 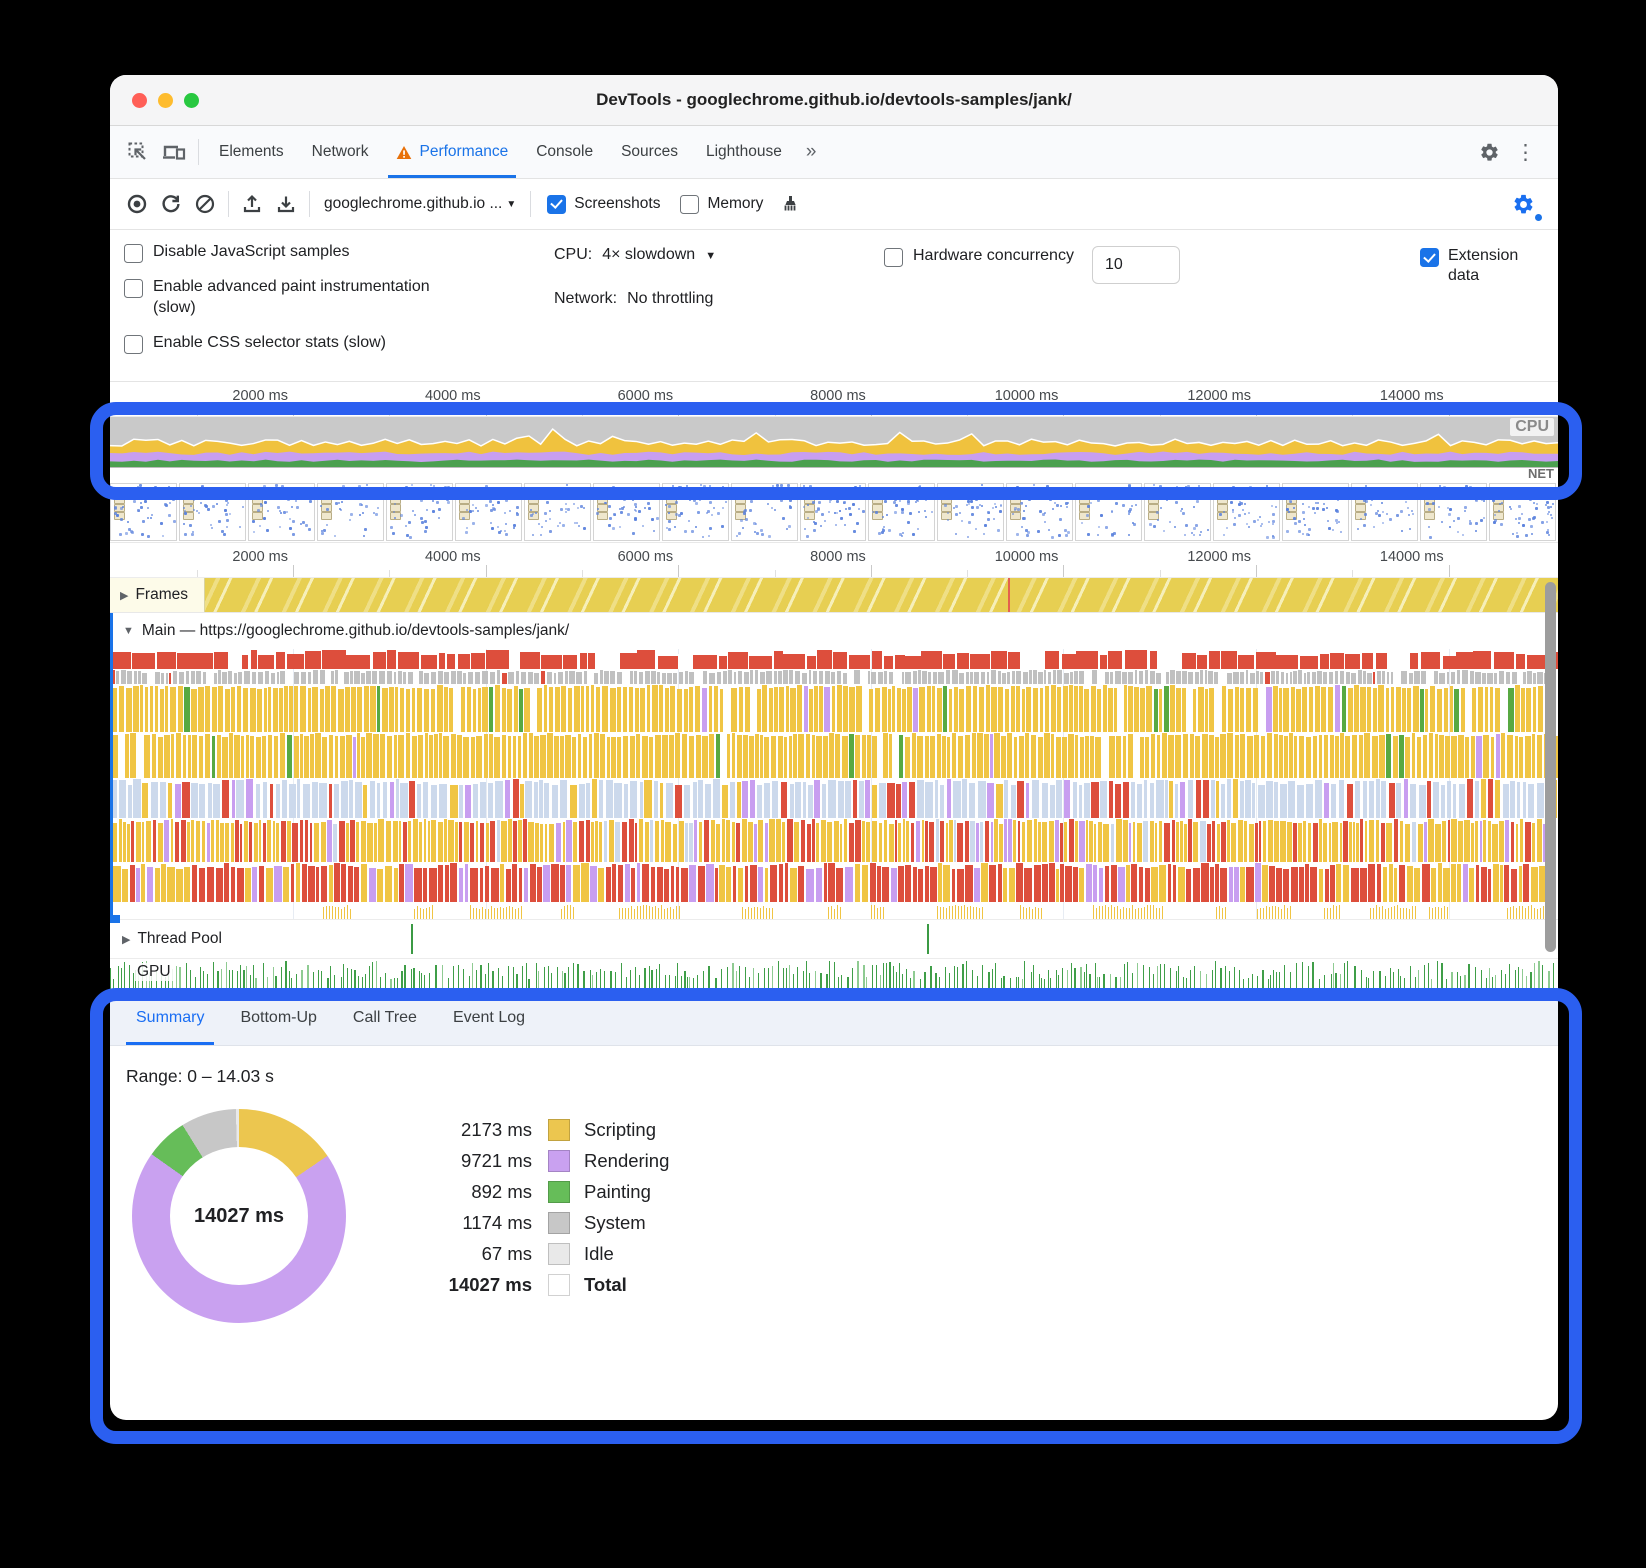 What do you see at coordinates (138, 152) in the screenshot?
I see `inspect-element-icon` at bounding box center [138, 152].